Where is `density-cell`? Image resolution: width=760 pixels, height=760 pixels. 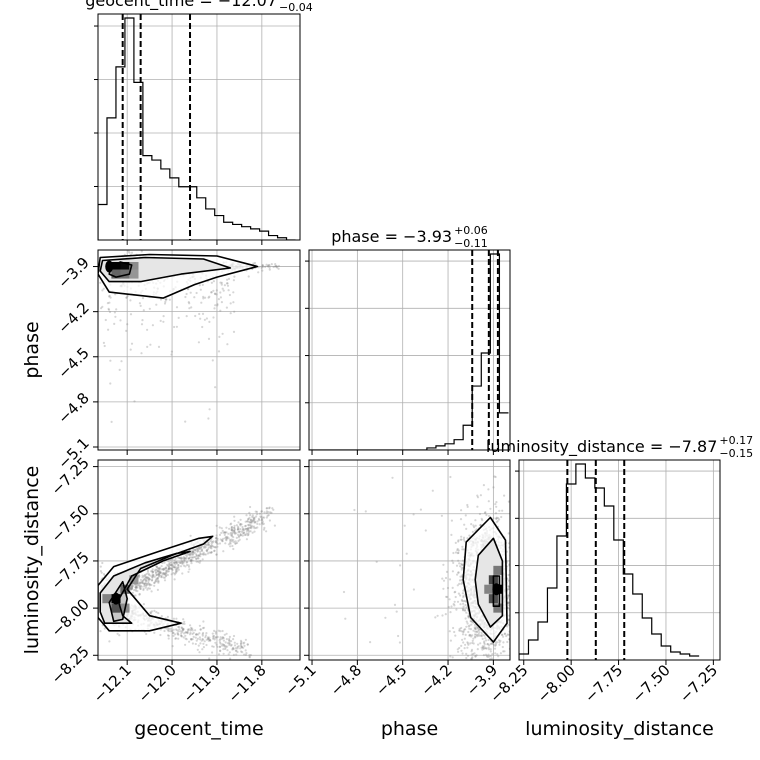 density-cell is located at coordinates (125, 266).